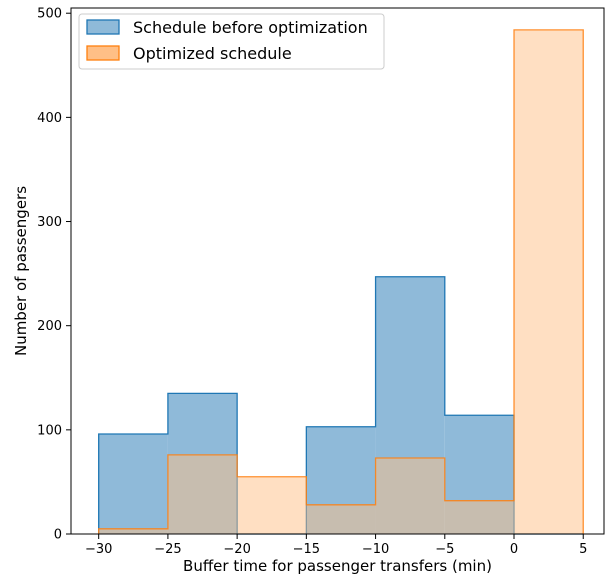  Describe the element at coordinates (444, 549) in the screenshot. I see `x-tick-label: −5` at that location.